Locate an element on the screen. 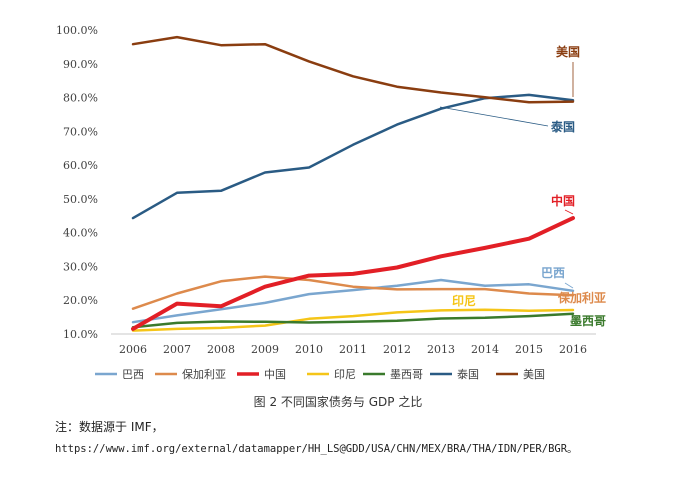 This screenshot has width=676, height=482. y-tick-label: 10.0% is located at coordinates (80, 334).